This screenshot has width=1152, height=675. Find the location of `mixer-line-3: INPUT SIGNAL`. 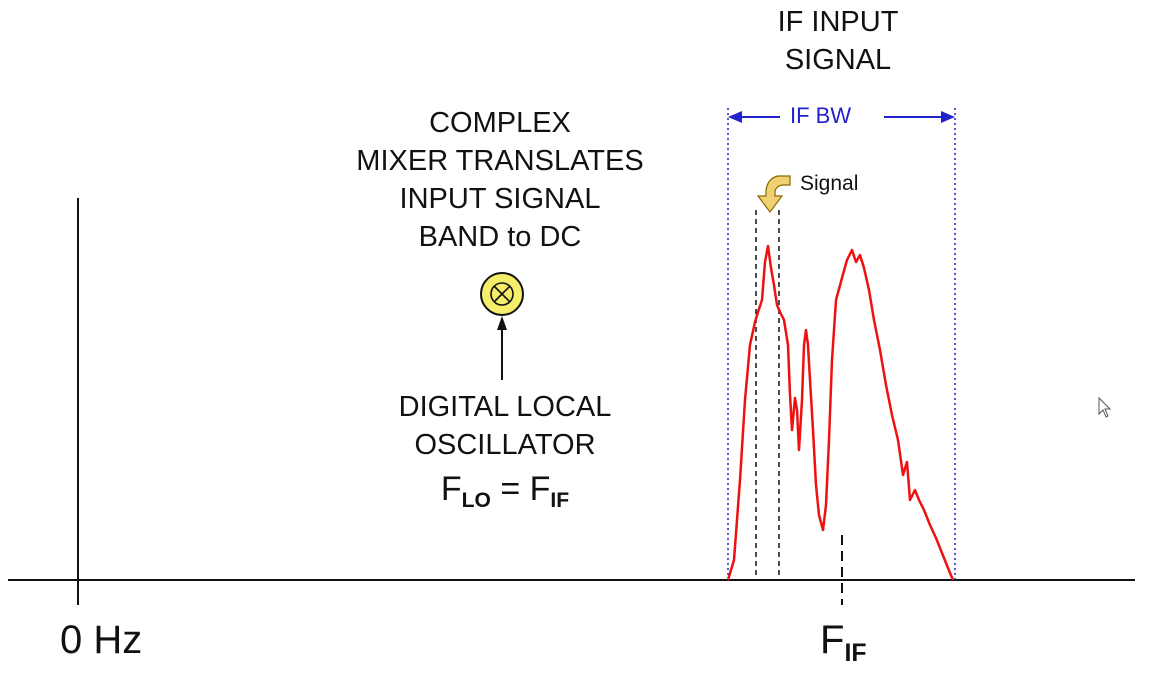

mixer-line-3: INPUT SIGNAL is located at coordinates (500, 199).